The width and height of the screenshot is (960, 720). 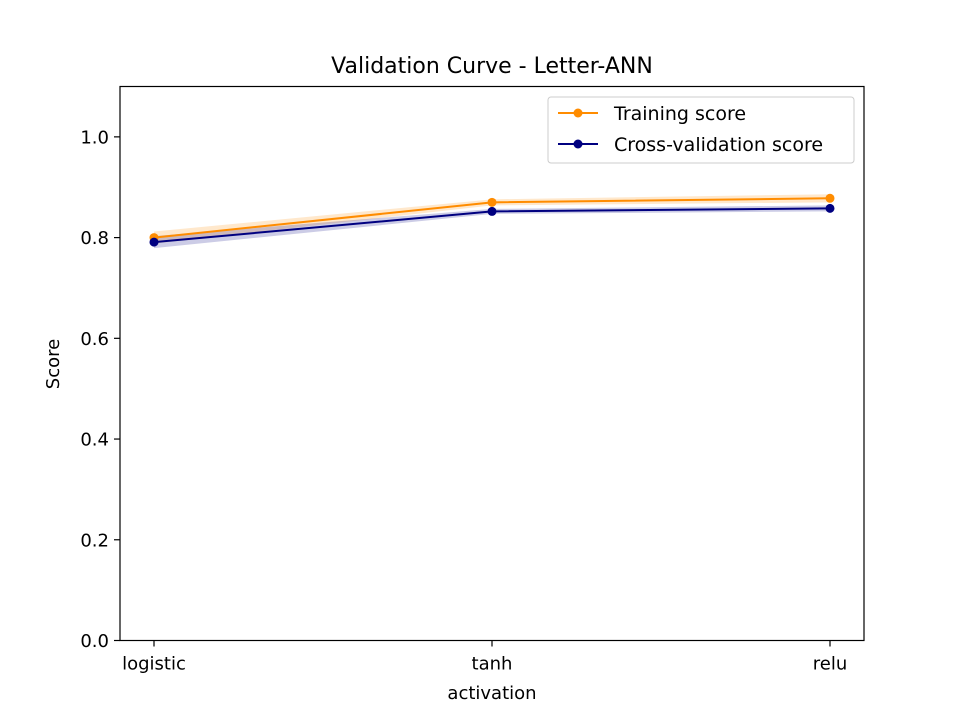 I want to click on legend-box, so click(x=701, y=130).